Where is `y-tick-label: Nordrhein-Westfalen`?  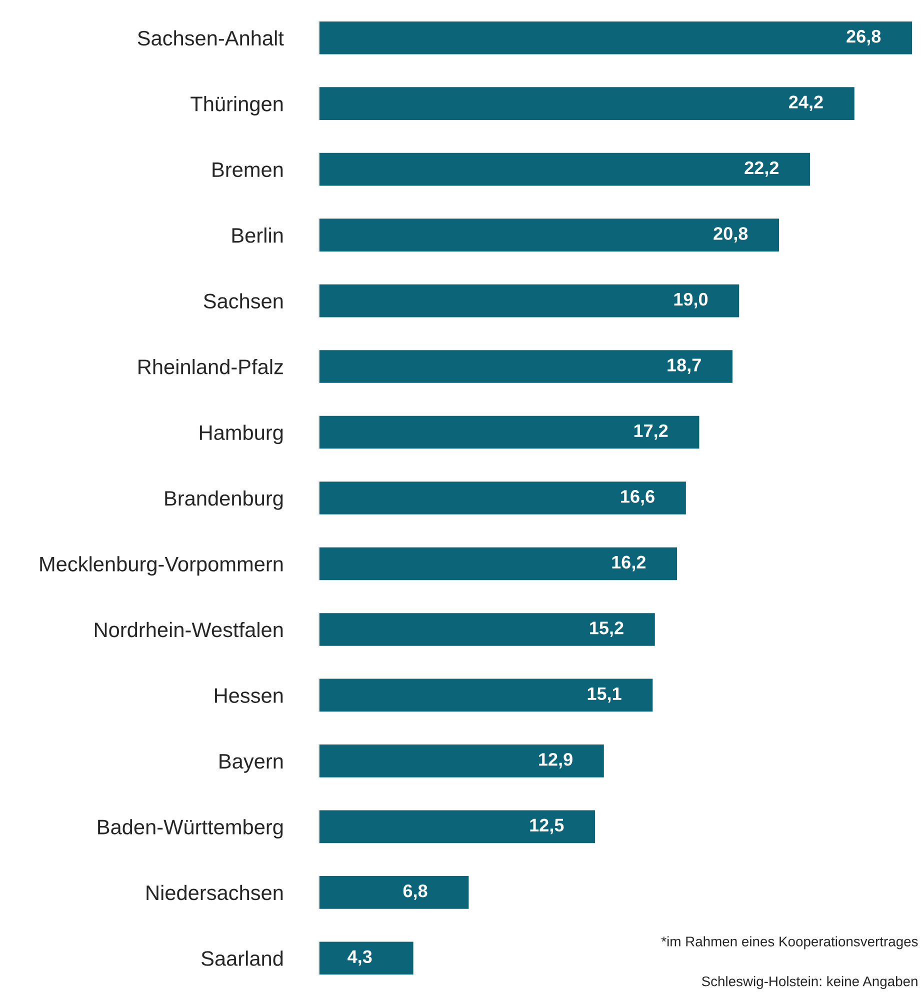 y-tick-label: Nordrhein-Westfalen is located at coordinates (188, 630).